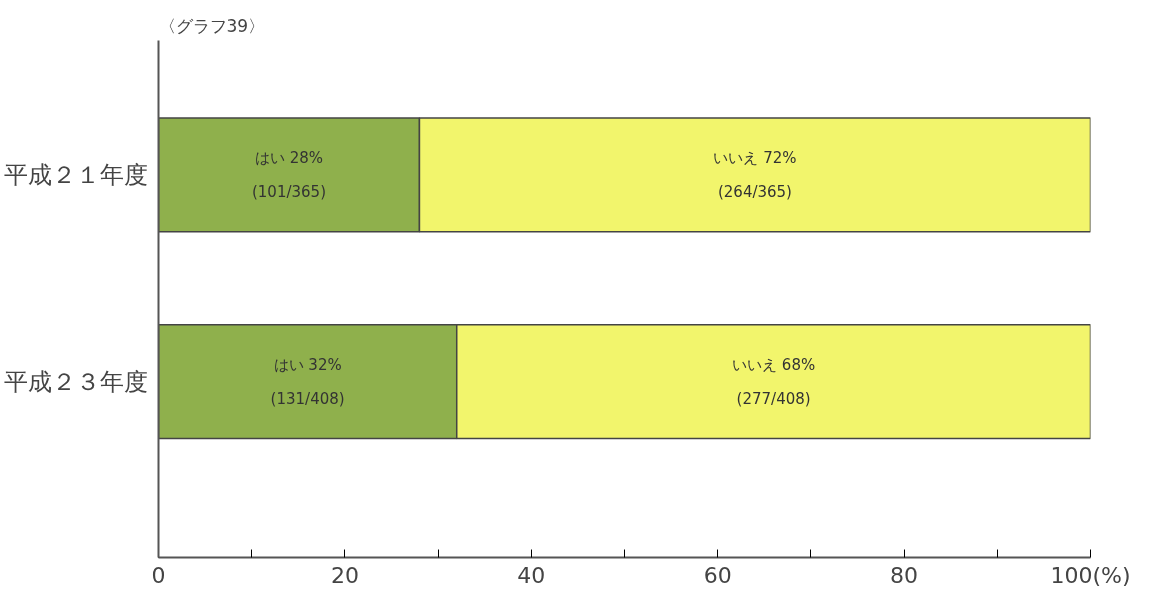  Describe the element at coordinates (75, 174) in the screenshot. I see `y-tick-label: 平成２１年度` at that location.